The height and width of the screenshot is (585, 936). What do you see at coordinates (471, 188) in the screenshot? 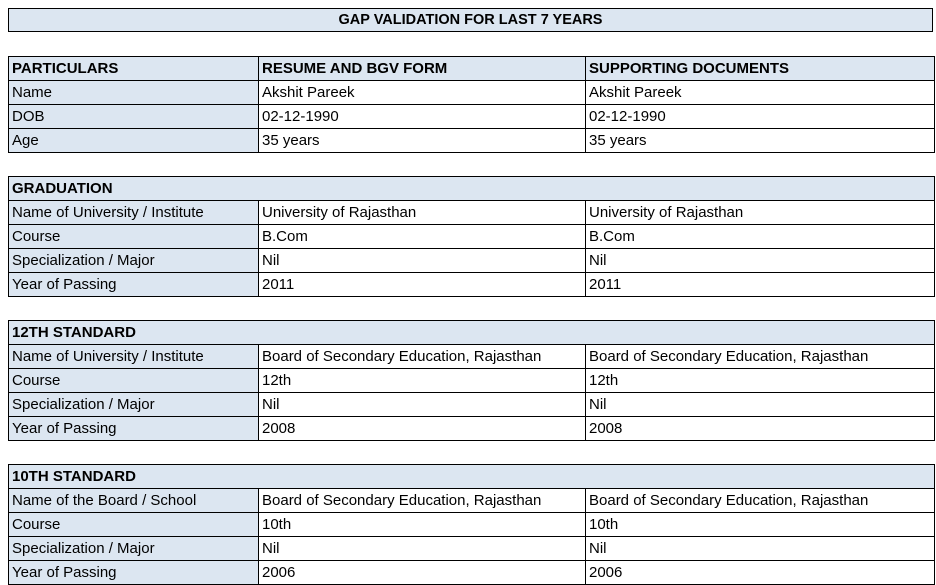
I see `section-heading: GRADUATION` at bounding box center [471, 188].